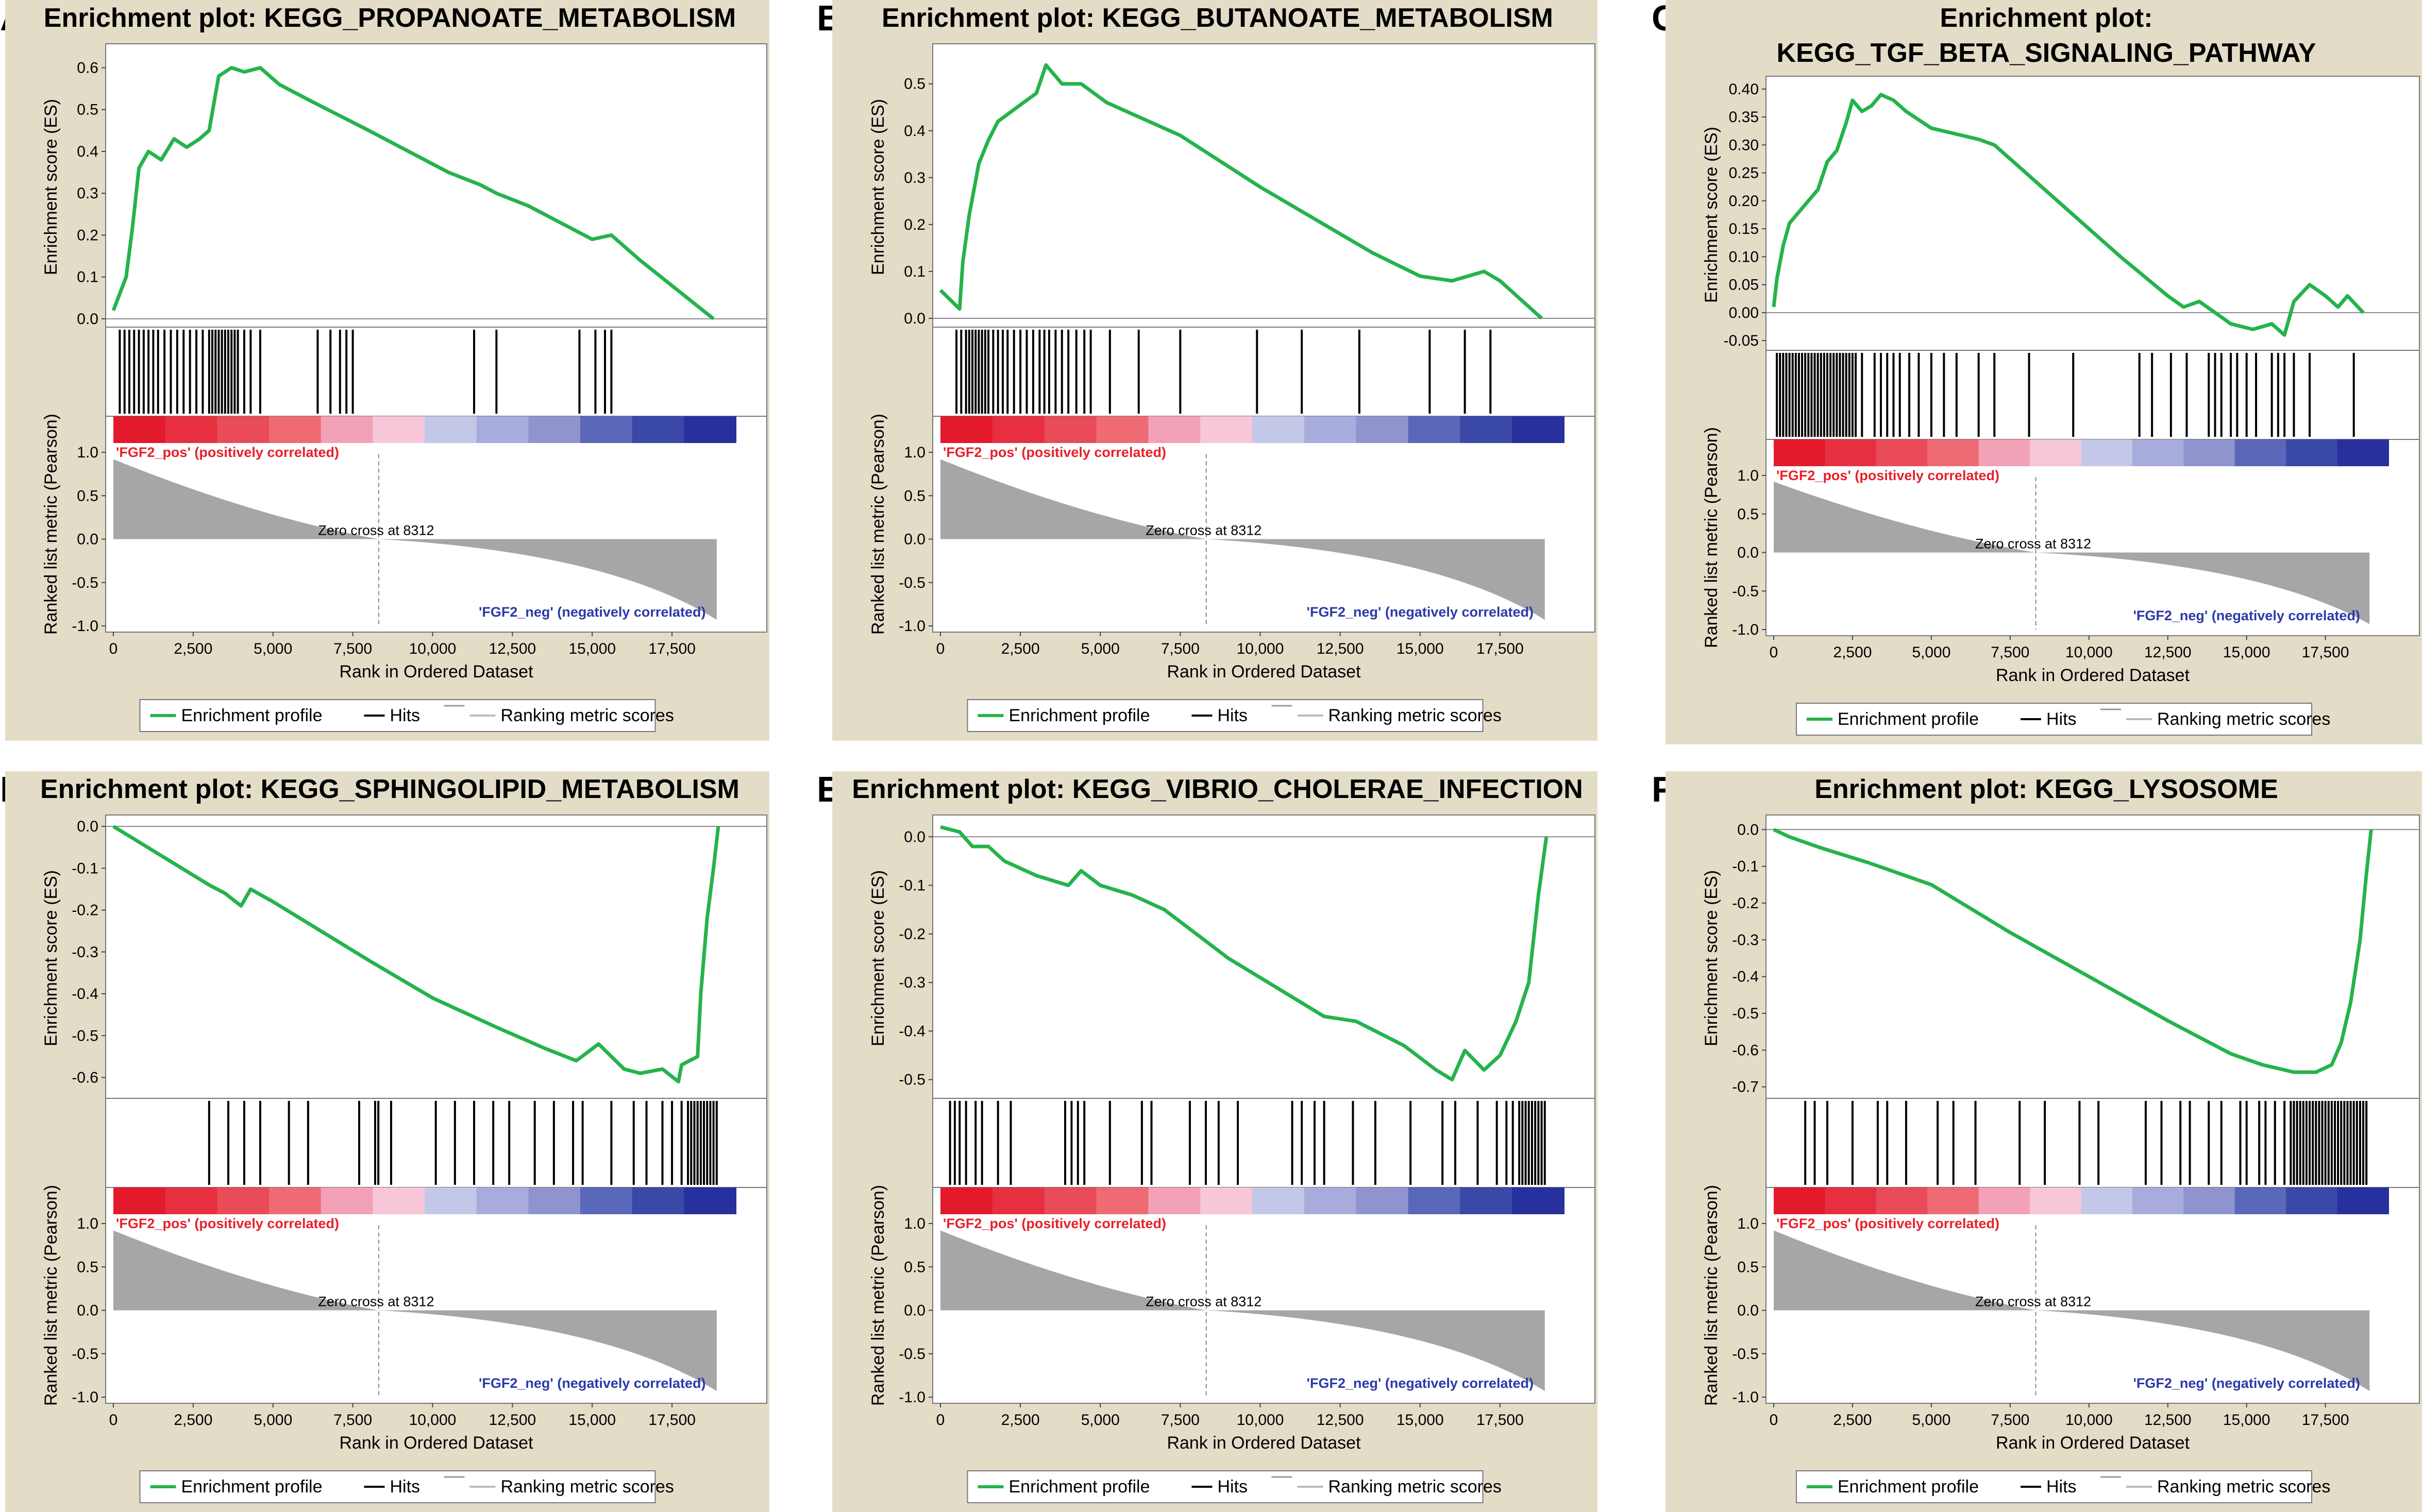 The height and width of the screenshot is (1512, 2423). Describe the element at coordinates (1745, 1087) in the screenshot. I see `es-tick-label: -0.7` at that location.